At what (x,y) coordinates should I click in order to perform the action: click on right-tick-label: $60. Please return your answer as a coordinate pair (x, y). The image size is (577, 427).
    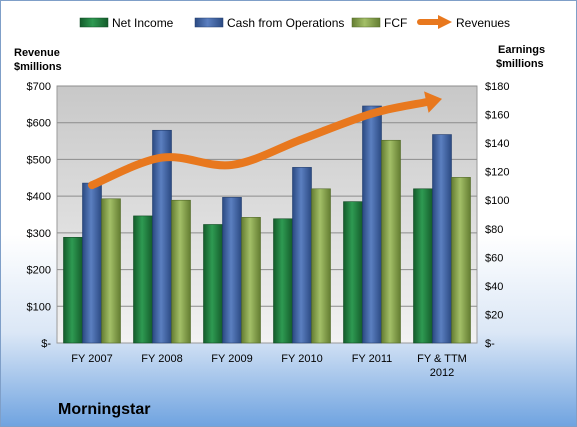
    Looking at the image, I should click on (494, 258).